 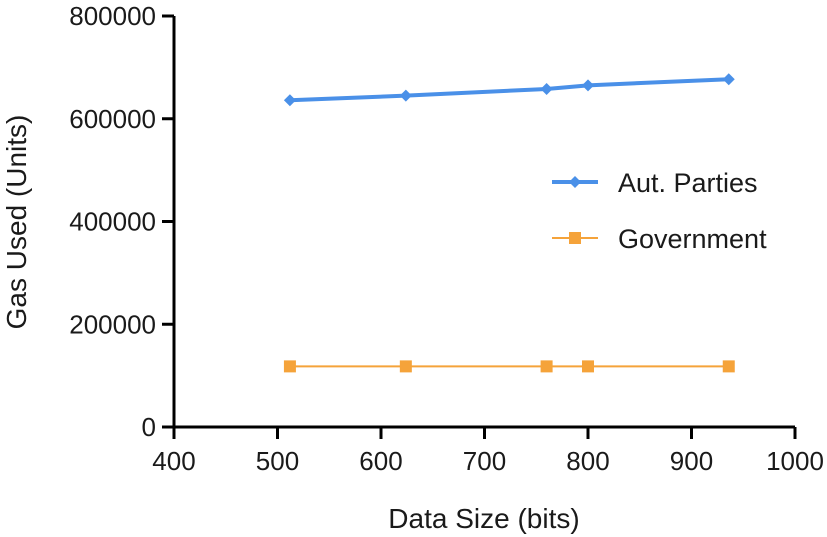 I want to click on y-tick-label: 600000, so click(x=112, y=119).